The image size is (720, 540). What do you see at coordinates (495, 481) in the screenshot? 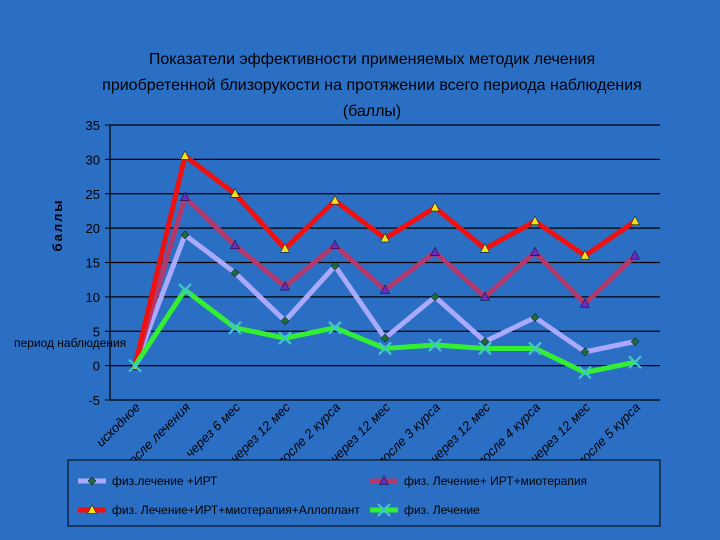
I see `legend-label: физ. Лечение+ ИРТ+миотерапия` at bounding box center [495, 481].